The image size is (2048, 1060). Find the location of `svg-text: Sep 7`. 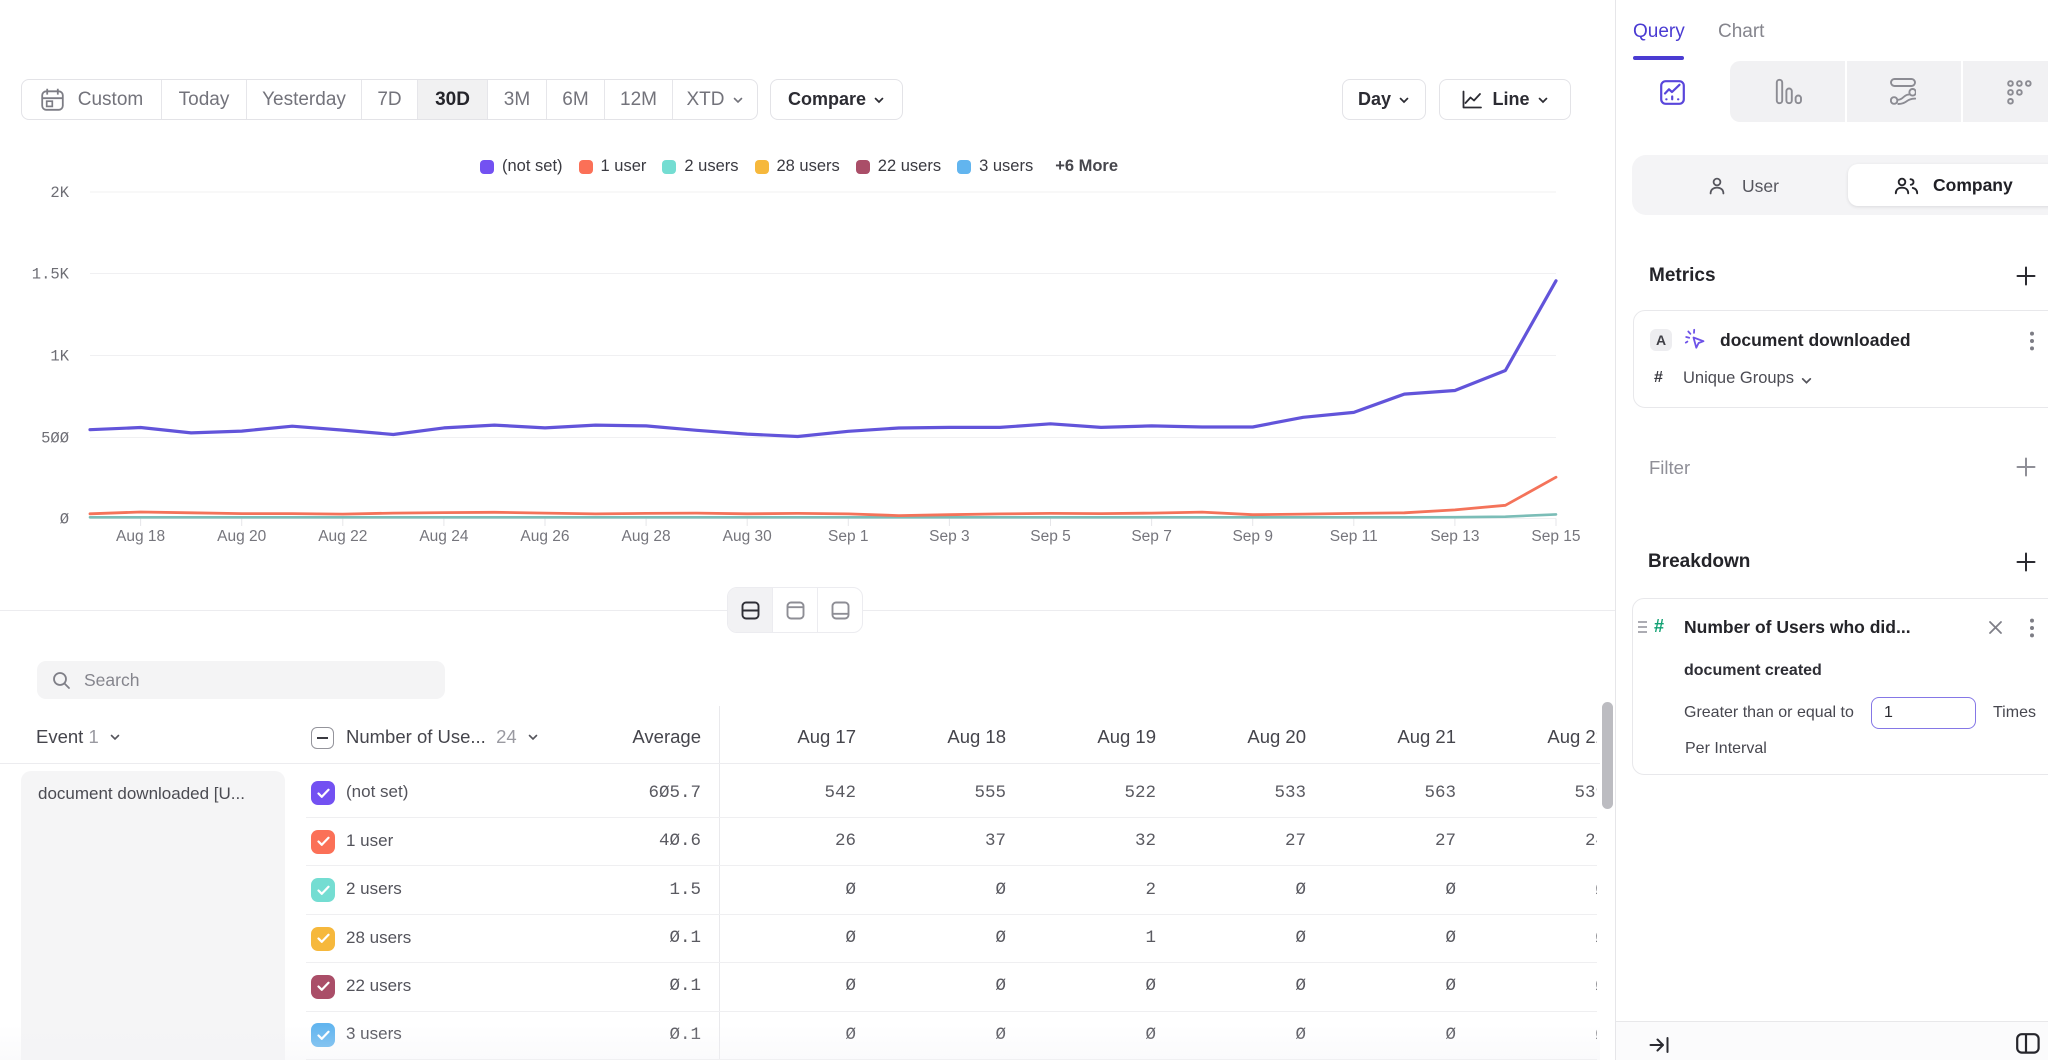

svg-text: Sep 7 is located at coordinates (1151, 536).